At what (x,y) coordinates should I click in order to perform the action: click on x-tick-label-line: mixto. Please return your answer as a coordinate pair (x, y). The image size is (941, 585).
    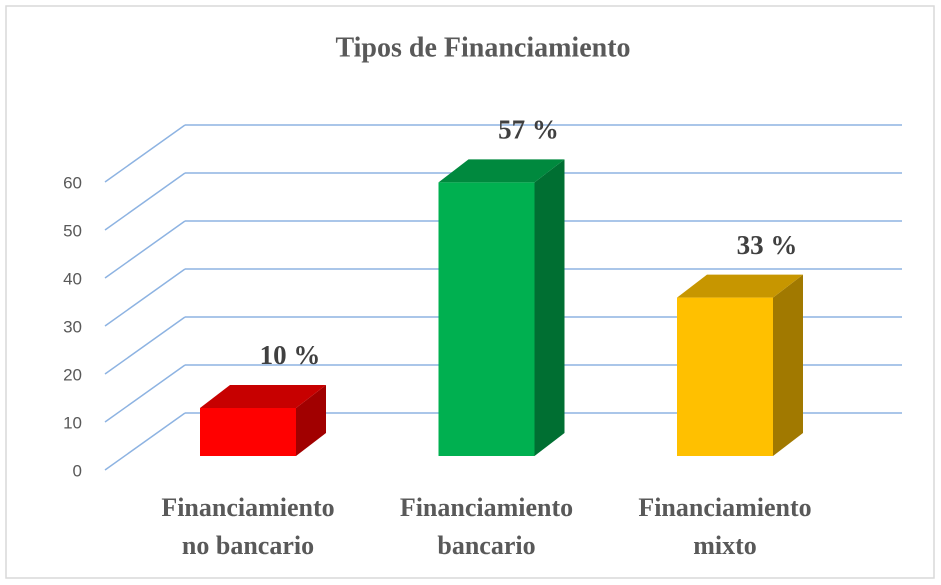
    Looking at the image, I should click on (725, 545).